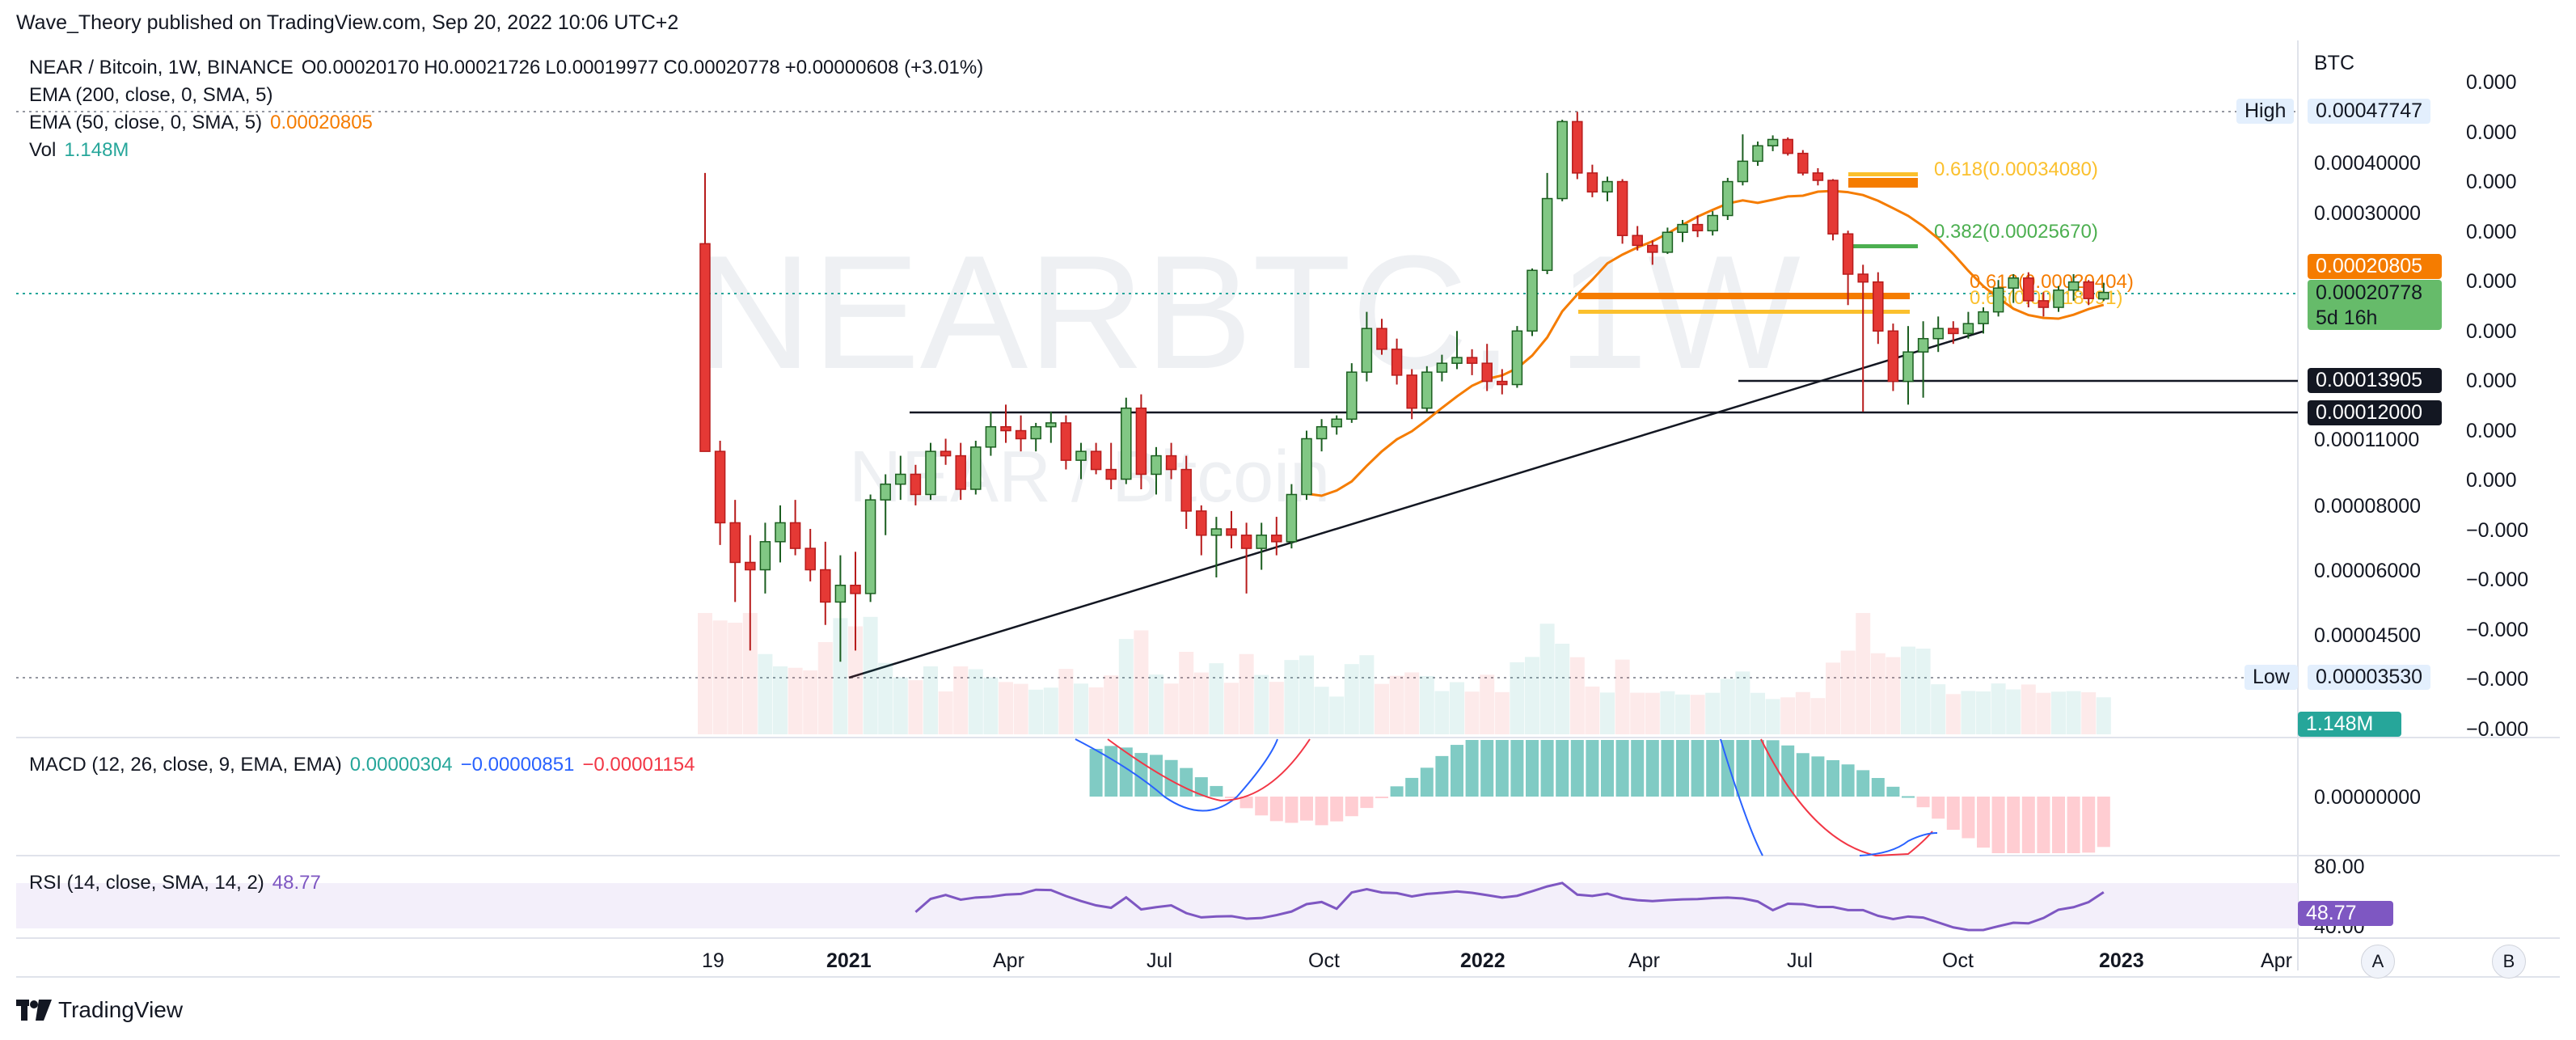 Image resolution: width=2576 pixels, height=1040 pixels. What do you see at coordinates (83, 150) in the screenshot?
I see `volume-legend: Vol 1.148M` at bounding box center [83, 150].